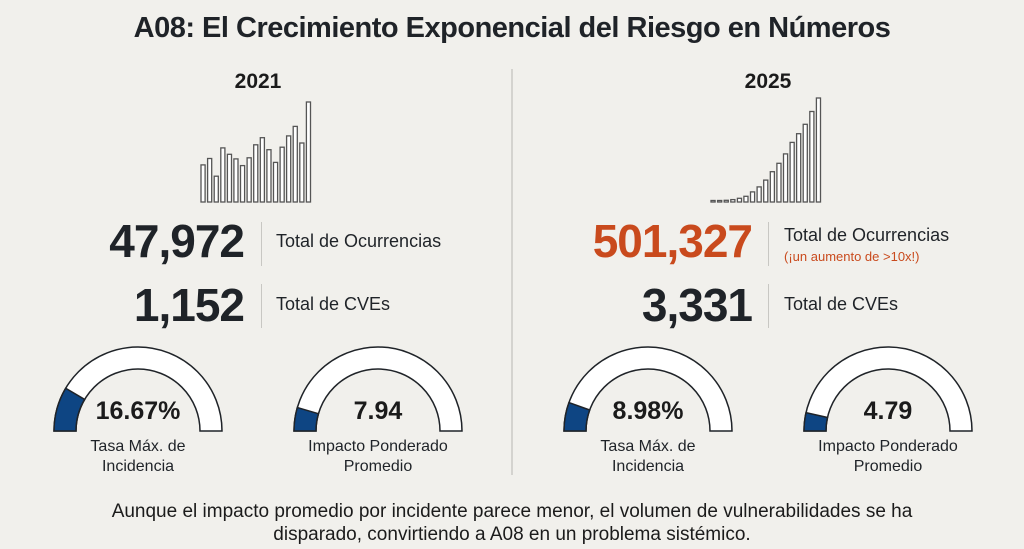 This screenshot has width=1024, height=549. What do you see at coordinates (672, 241) in the screenshot?
I see `occurrences-value: 501,327` at bounding box center [672, 241].